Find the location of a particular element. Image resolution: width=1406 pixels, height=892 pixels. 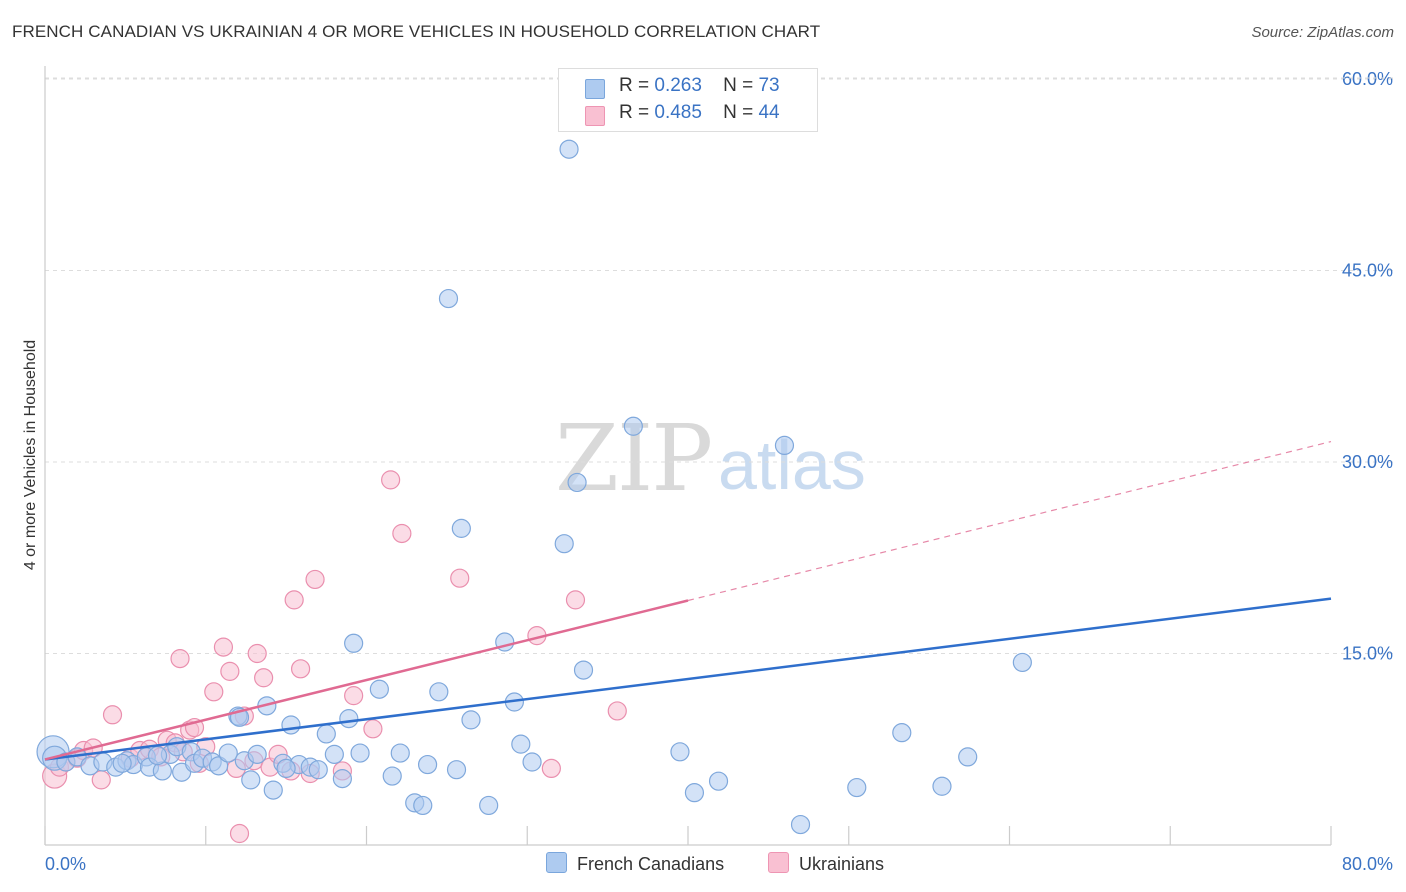

legend-swatch-blue is located at coordinates (595, 89).